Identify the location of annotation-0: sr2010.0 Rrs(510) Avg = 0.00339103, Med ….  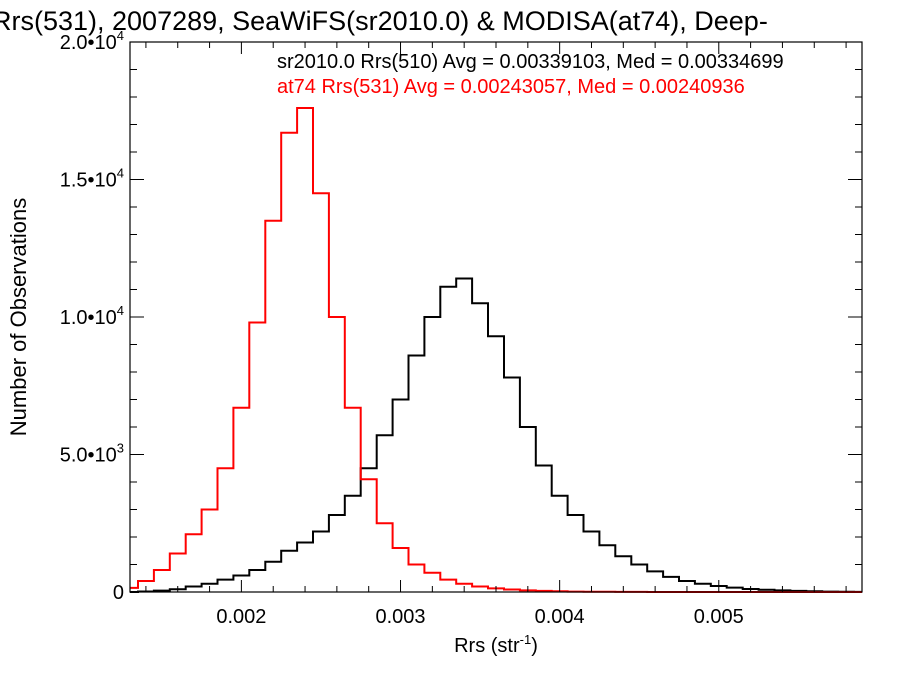
(530, 62).